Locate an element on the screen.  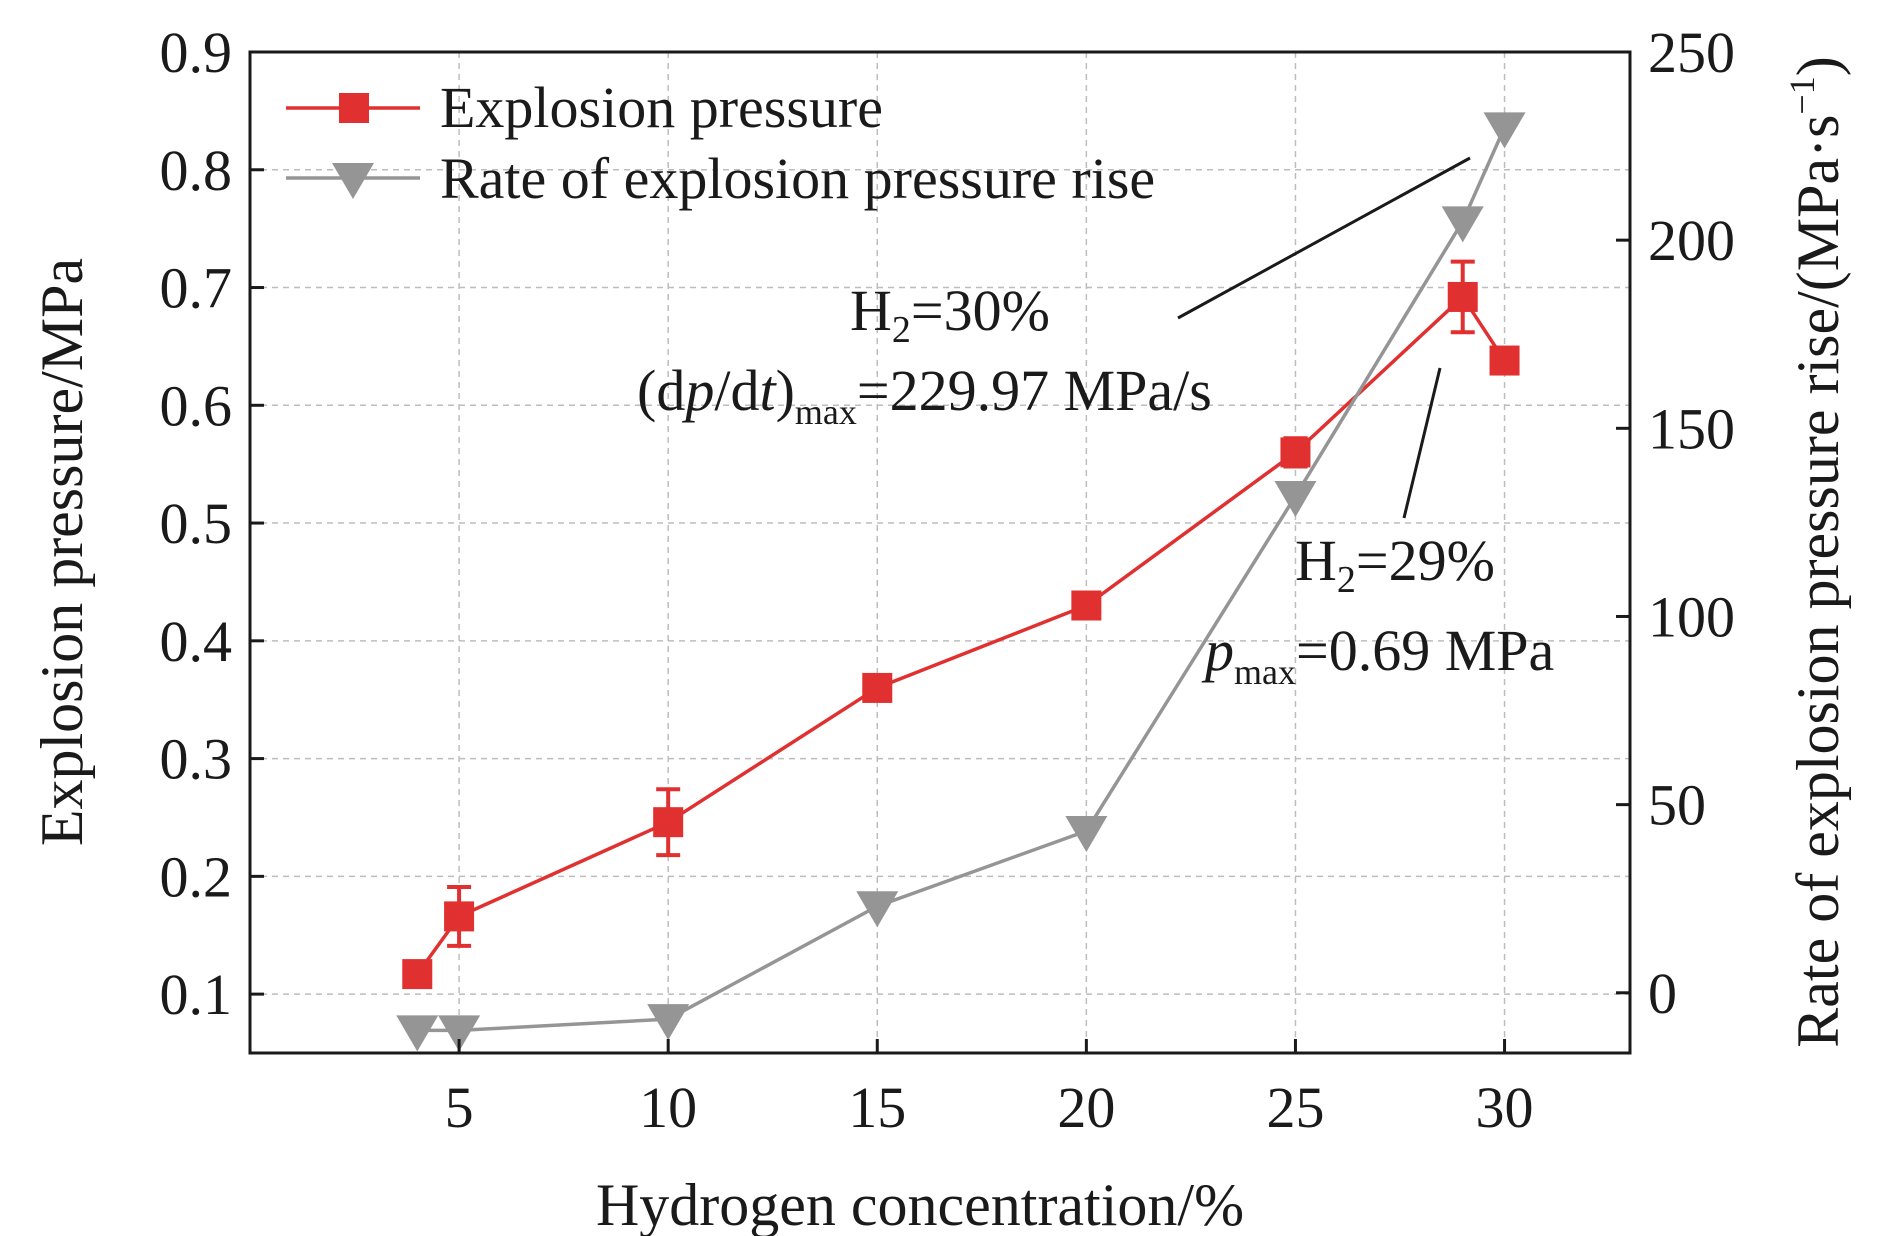
y-axis-left-title: Explosion pressure/MPa is located at coordinates (62, 552).